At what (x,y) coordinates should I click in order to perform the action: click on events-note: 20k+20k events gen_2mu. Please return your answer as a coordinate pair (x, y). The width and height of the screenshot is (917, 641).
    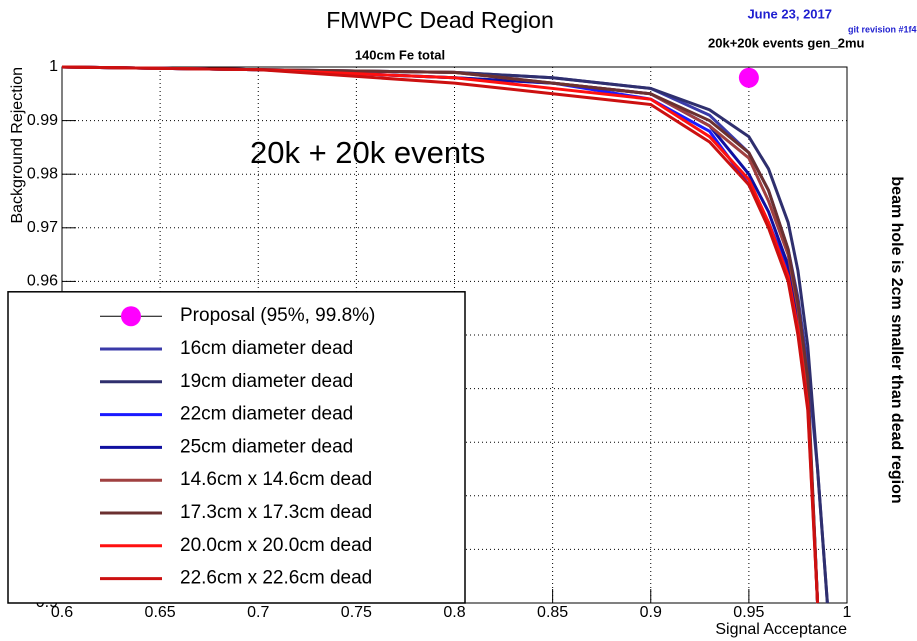
    Looking at the image, I should click on (786, 42).